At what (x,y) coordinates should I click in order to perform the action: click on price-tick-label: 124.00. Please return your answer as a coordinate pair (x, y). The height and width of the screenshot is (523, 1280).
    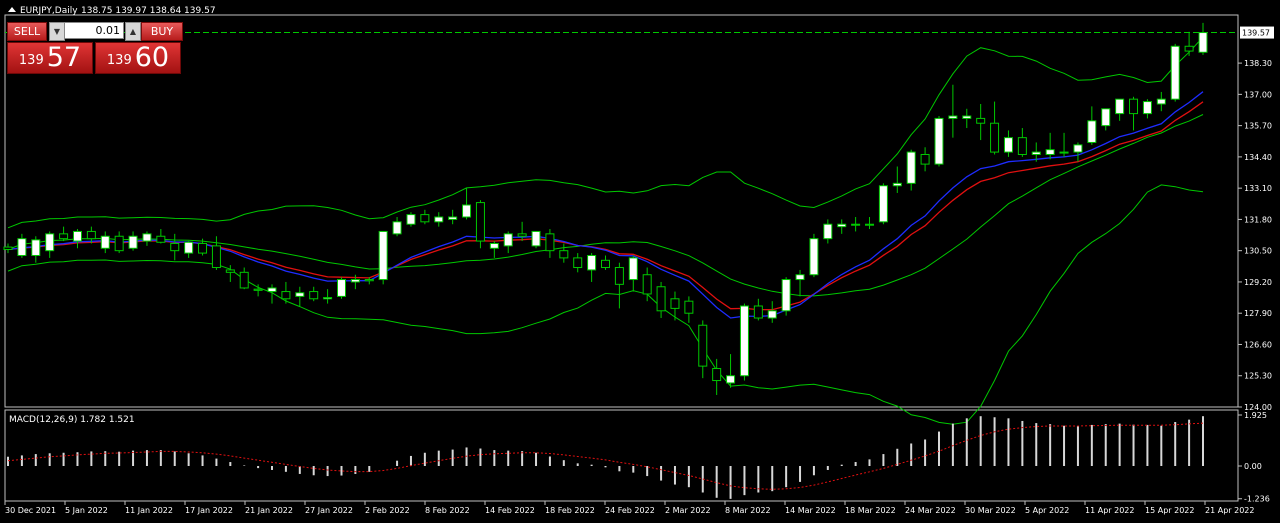
    Looking at the image, I should click on (1258, 407).